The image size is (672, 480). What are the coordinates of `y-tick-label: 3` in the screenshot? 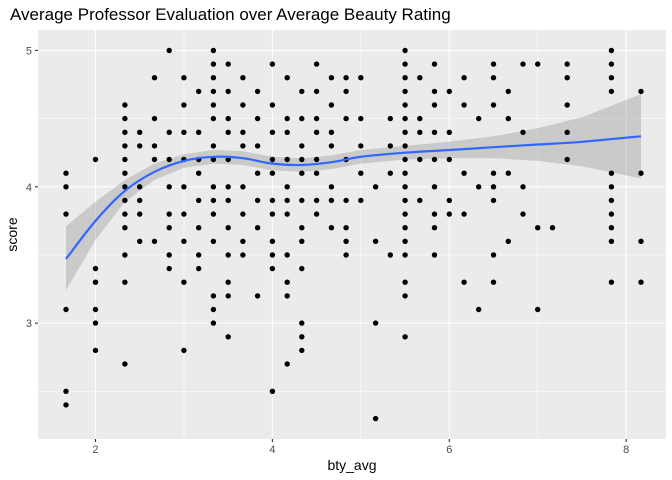 It's located at (29, 324).